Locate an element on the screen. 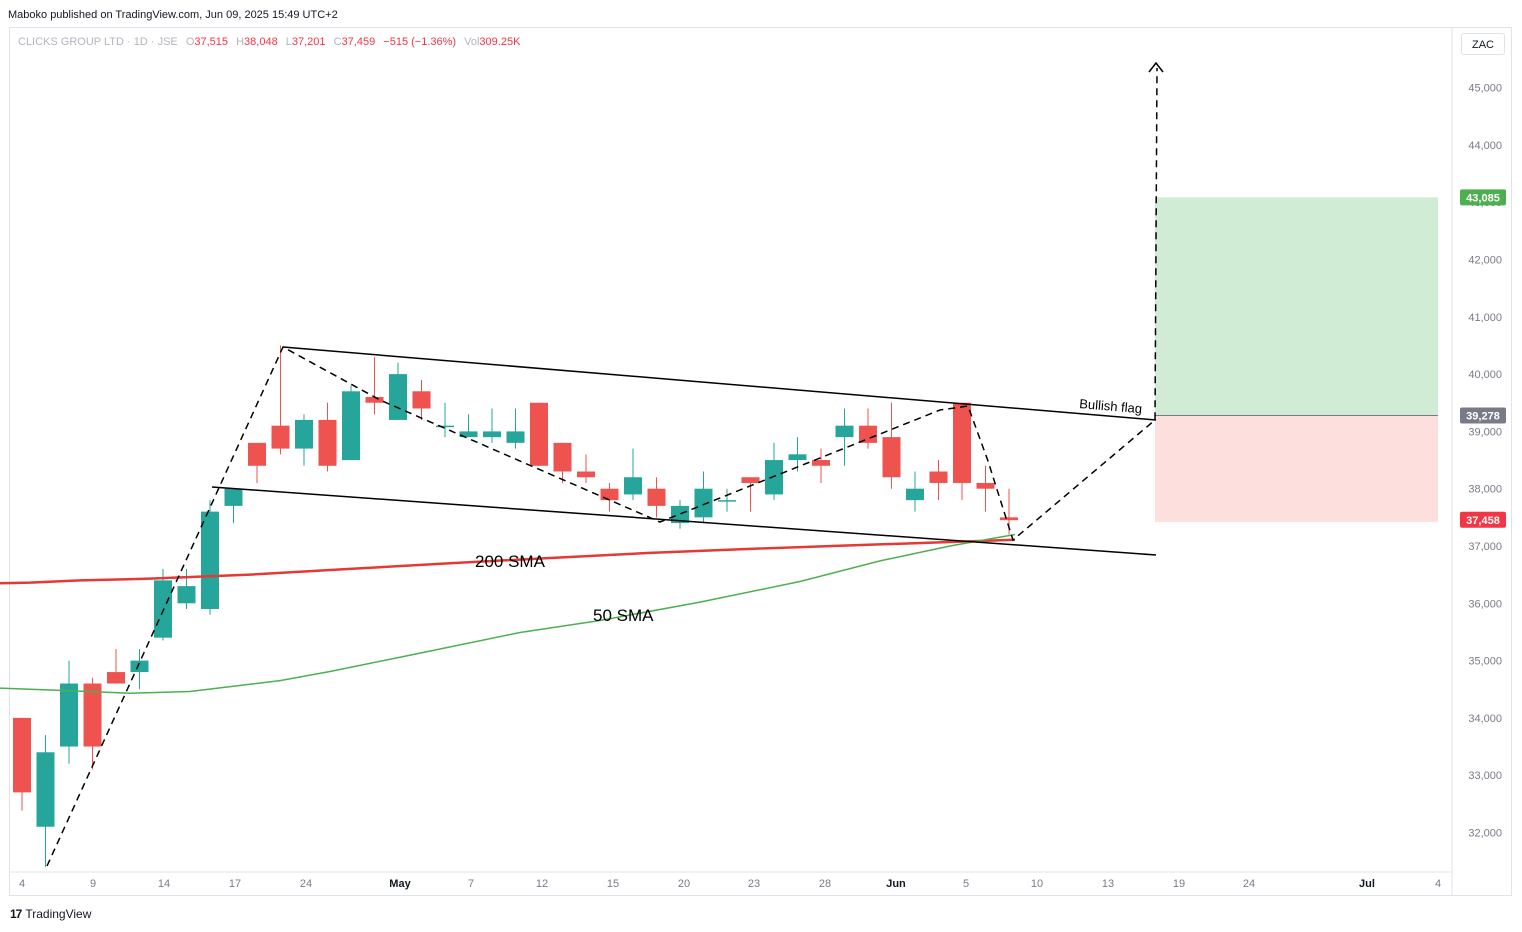  y-tick-label: 32,000 is located at coordinates (1485, 834).